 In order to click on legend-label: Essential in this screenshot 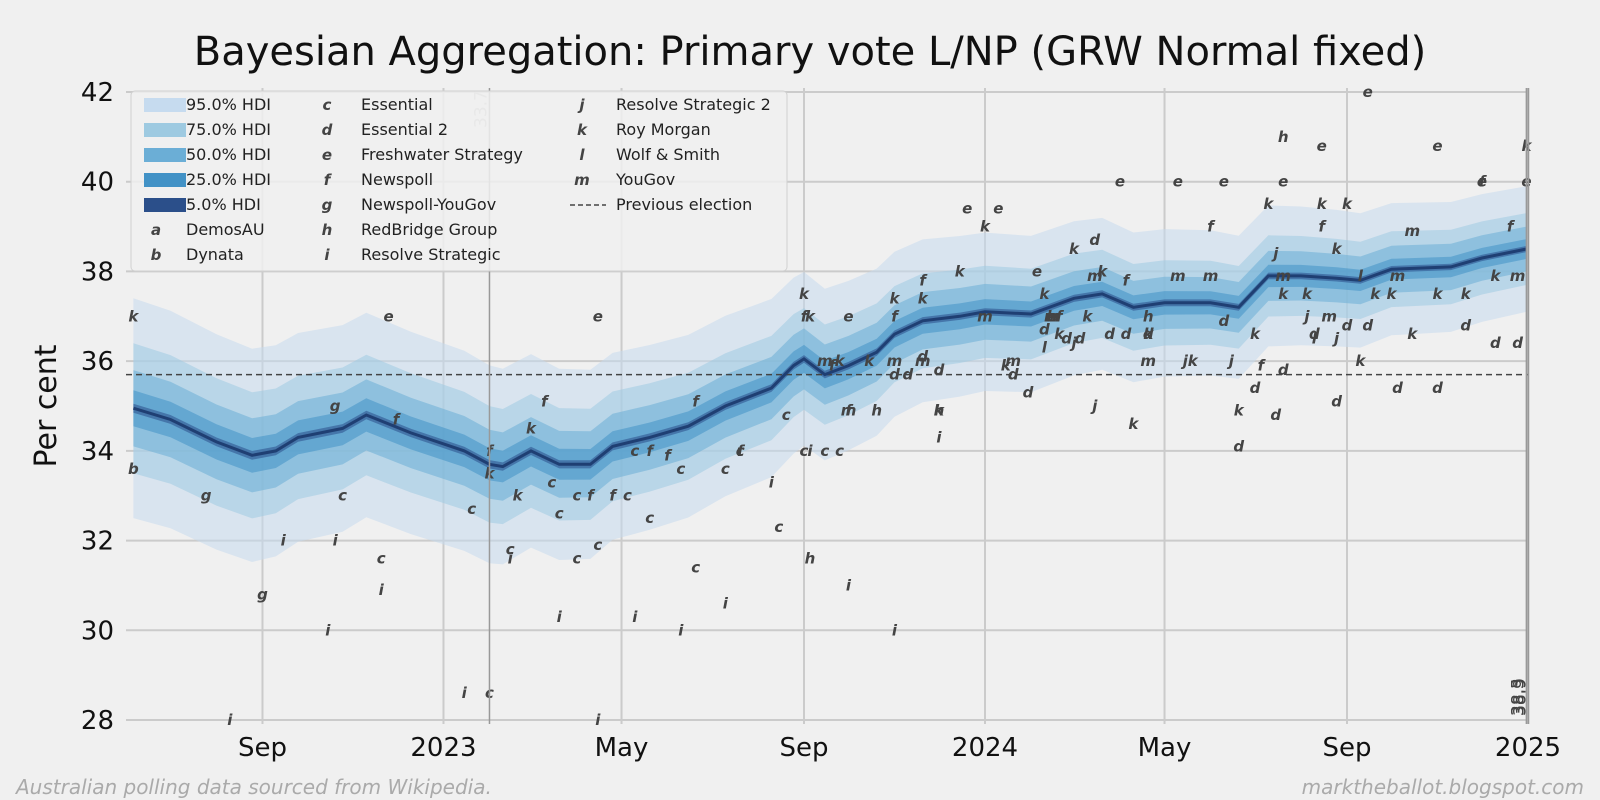, I will do `click(397, 104)`.